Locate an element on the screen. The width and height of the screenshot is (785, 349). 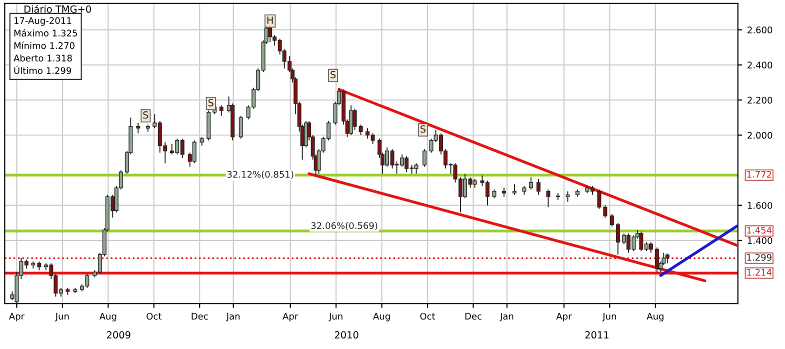
y-tick-label: 2.200 is located at coordinates (760, 100).